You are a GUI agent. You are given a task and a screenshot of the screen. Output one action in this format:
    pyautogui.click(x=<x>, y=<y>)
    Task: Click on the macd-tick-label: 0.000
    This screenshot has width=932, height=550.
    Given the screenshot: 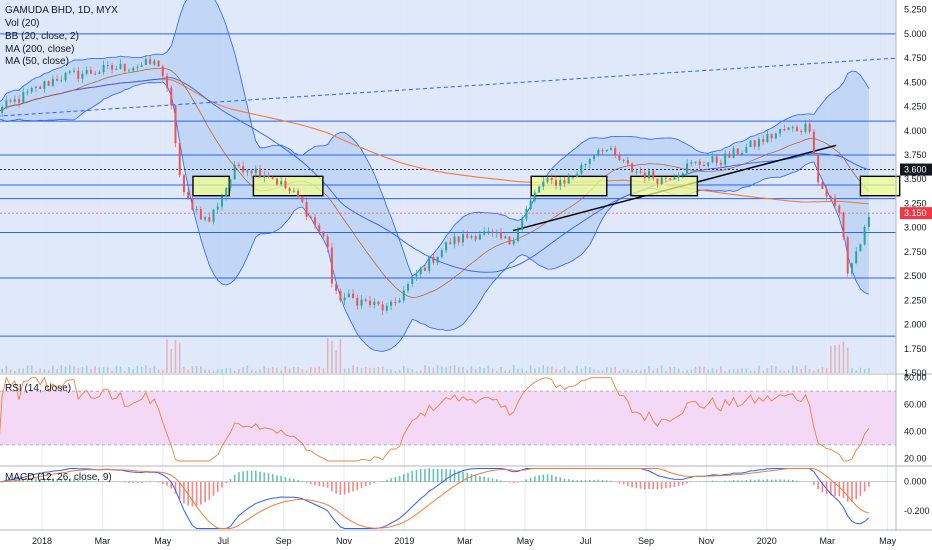 What is the action you would take?
    pyautogui.click(x=915, y=482)
    